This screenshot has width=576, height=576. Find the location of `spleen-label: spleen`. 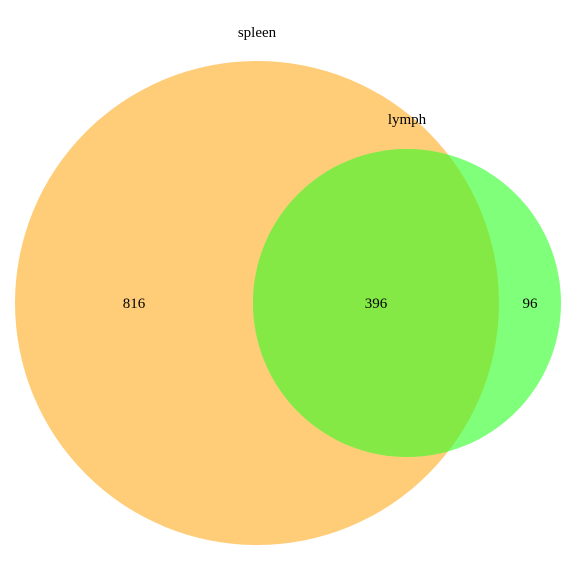

spleen-label: spleen is located at coordinates (257, 33).